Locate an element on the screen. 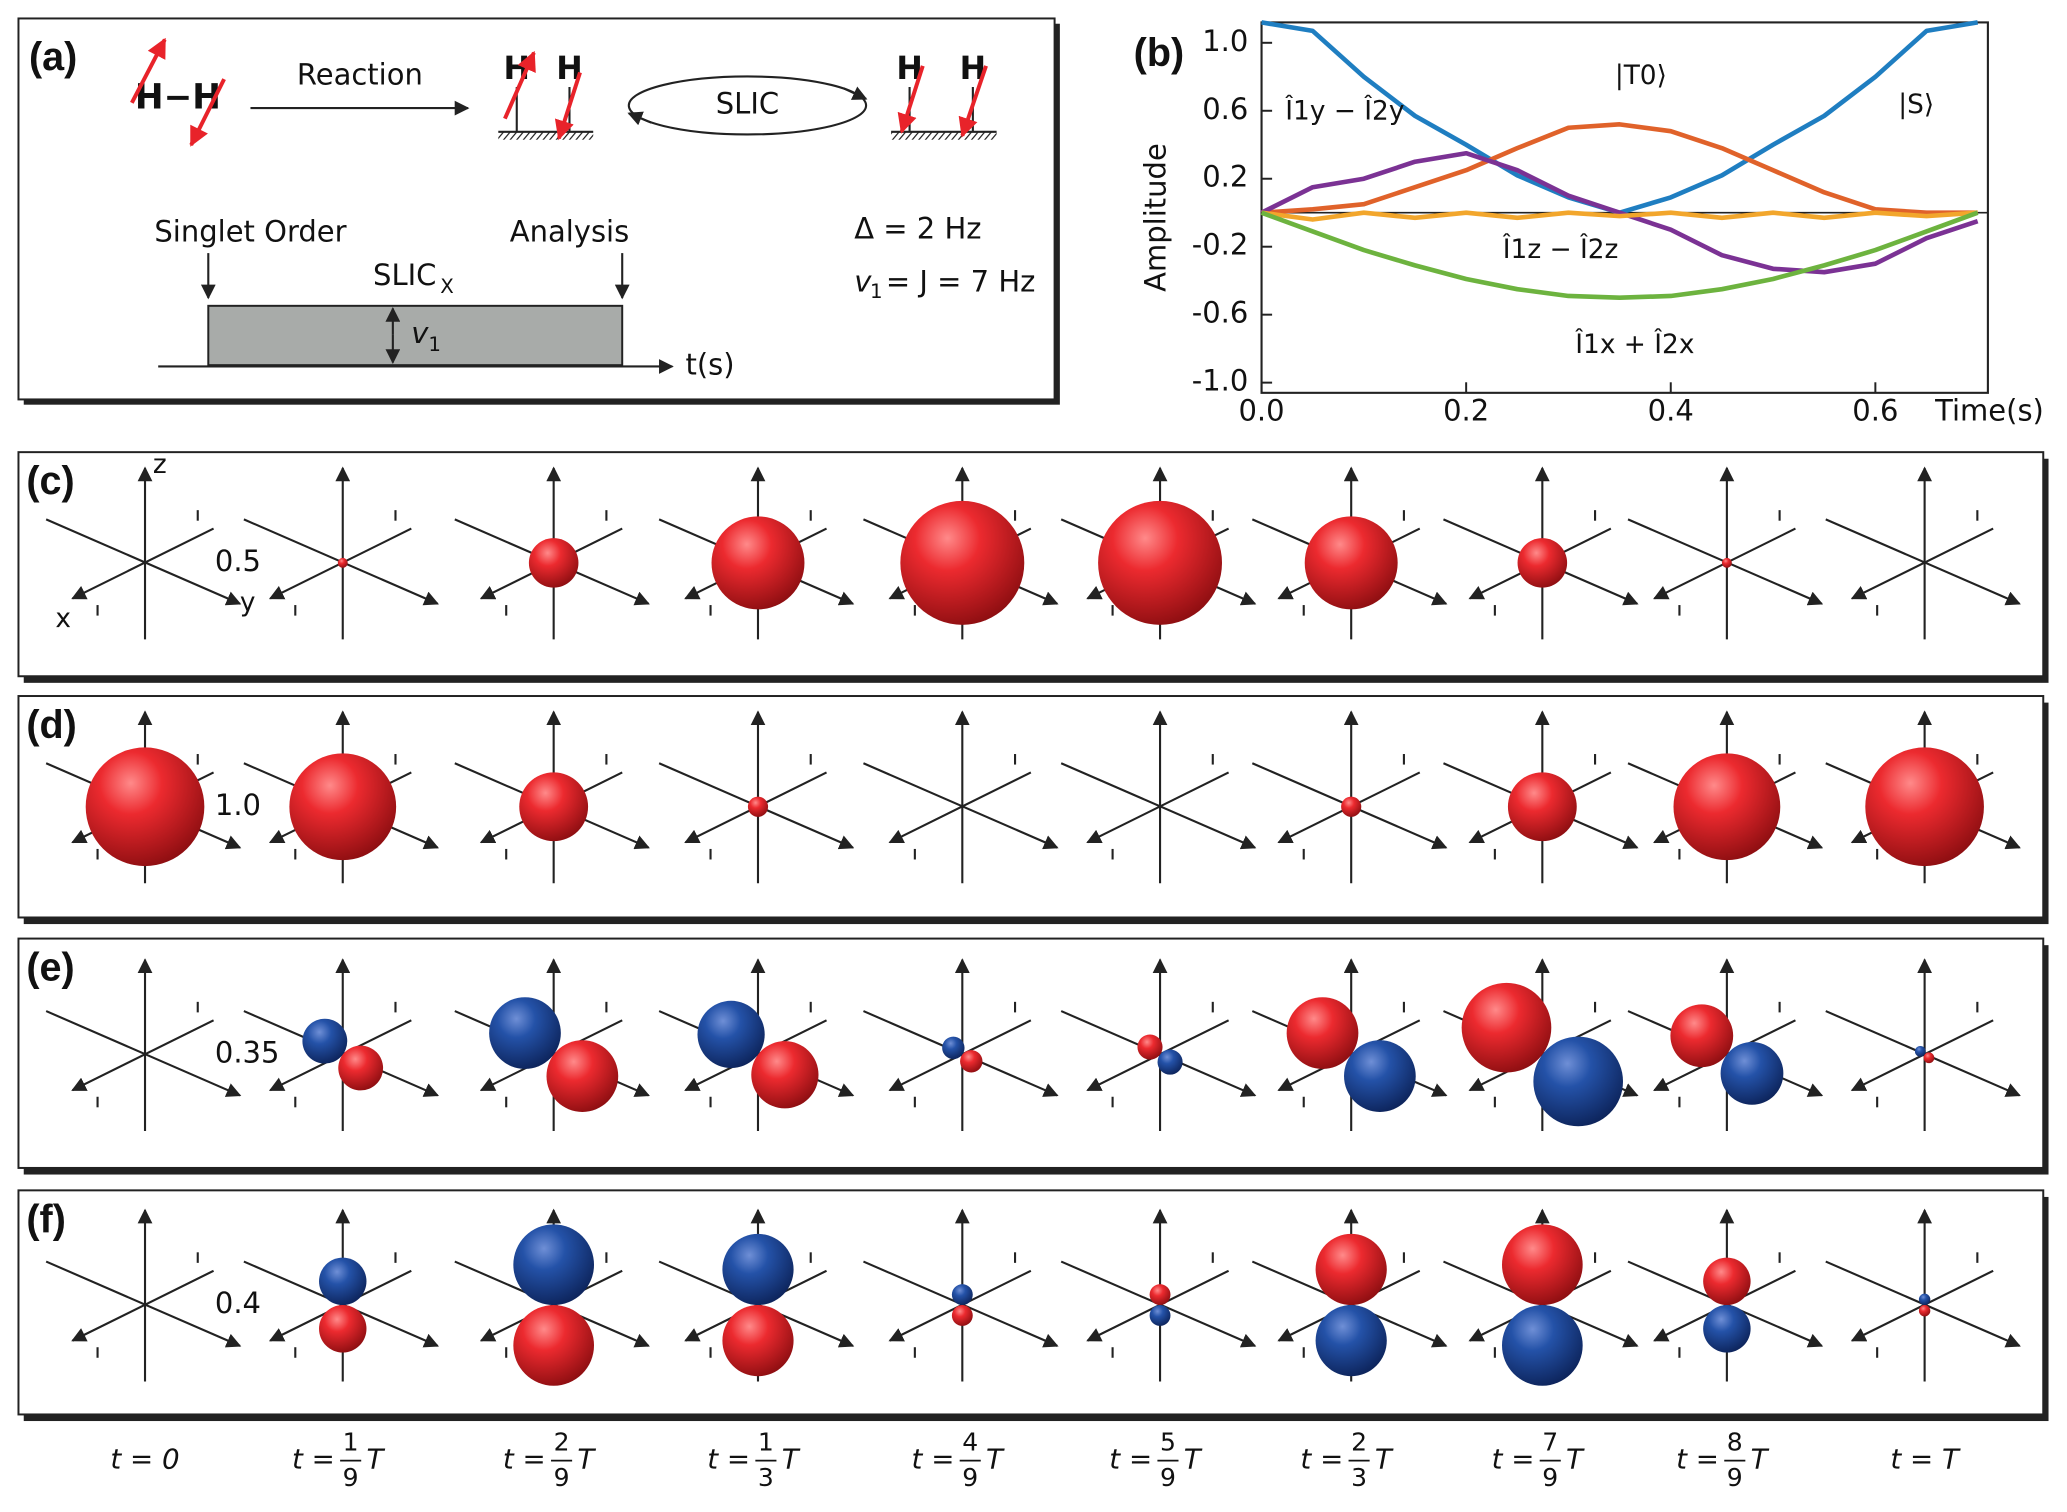 This screenshot has width=2067, height=1512. analysis: Analysis is located at coordinates (569, 231).